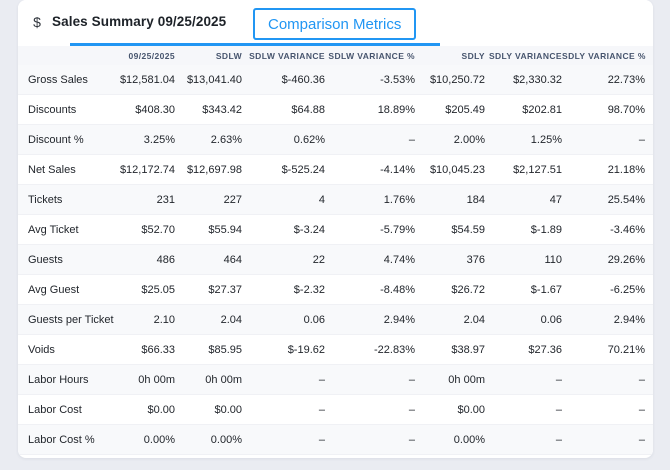 Image resolution: width=670 pixels, height=470 pixels. Describe the element at coordinates (68, 289) in the screenshot. I see `row-label: Avg Guest` at that location.